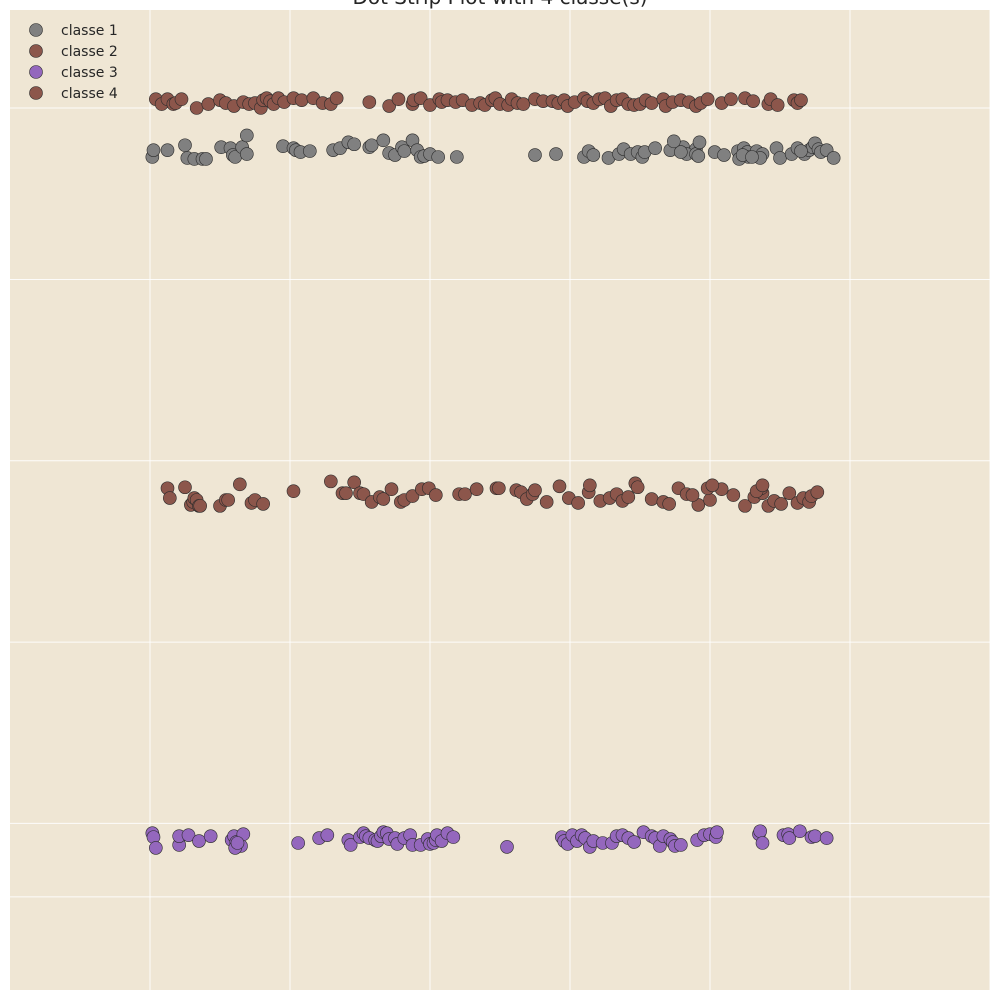  I want to click on legend-label: classe 3, so click(89, 73).